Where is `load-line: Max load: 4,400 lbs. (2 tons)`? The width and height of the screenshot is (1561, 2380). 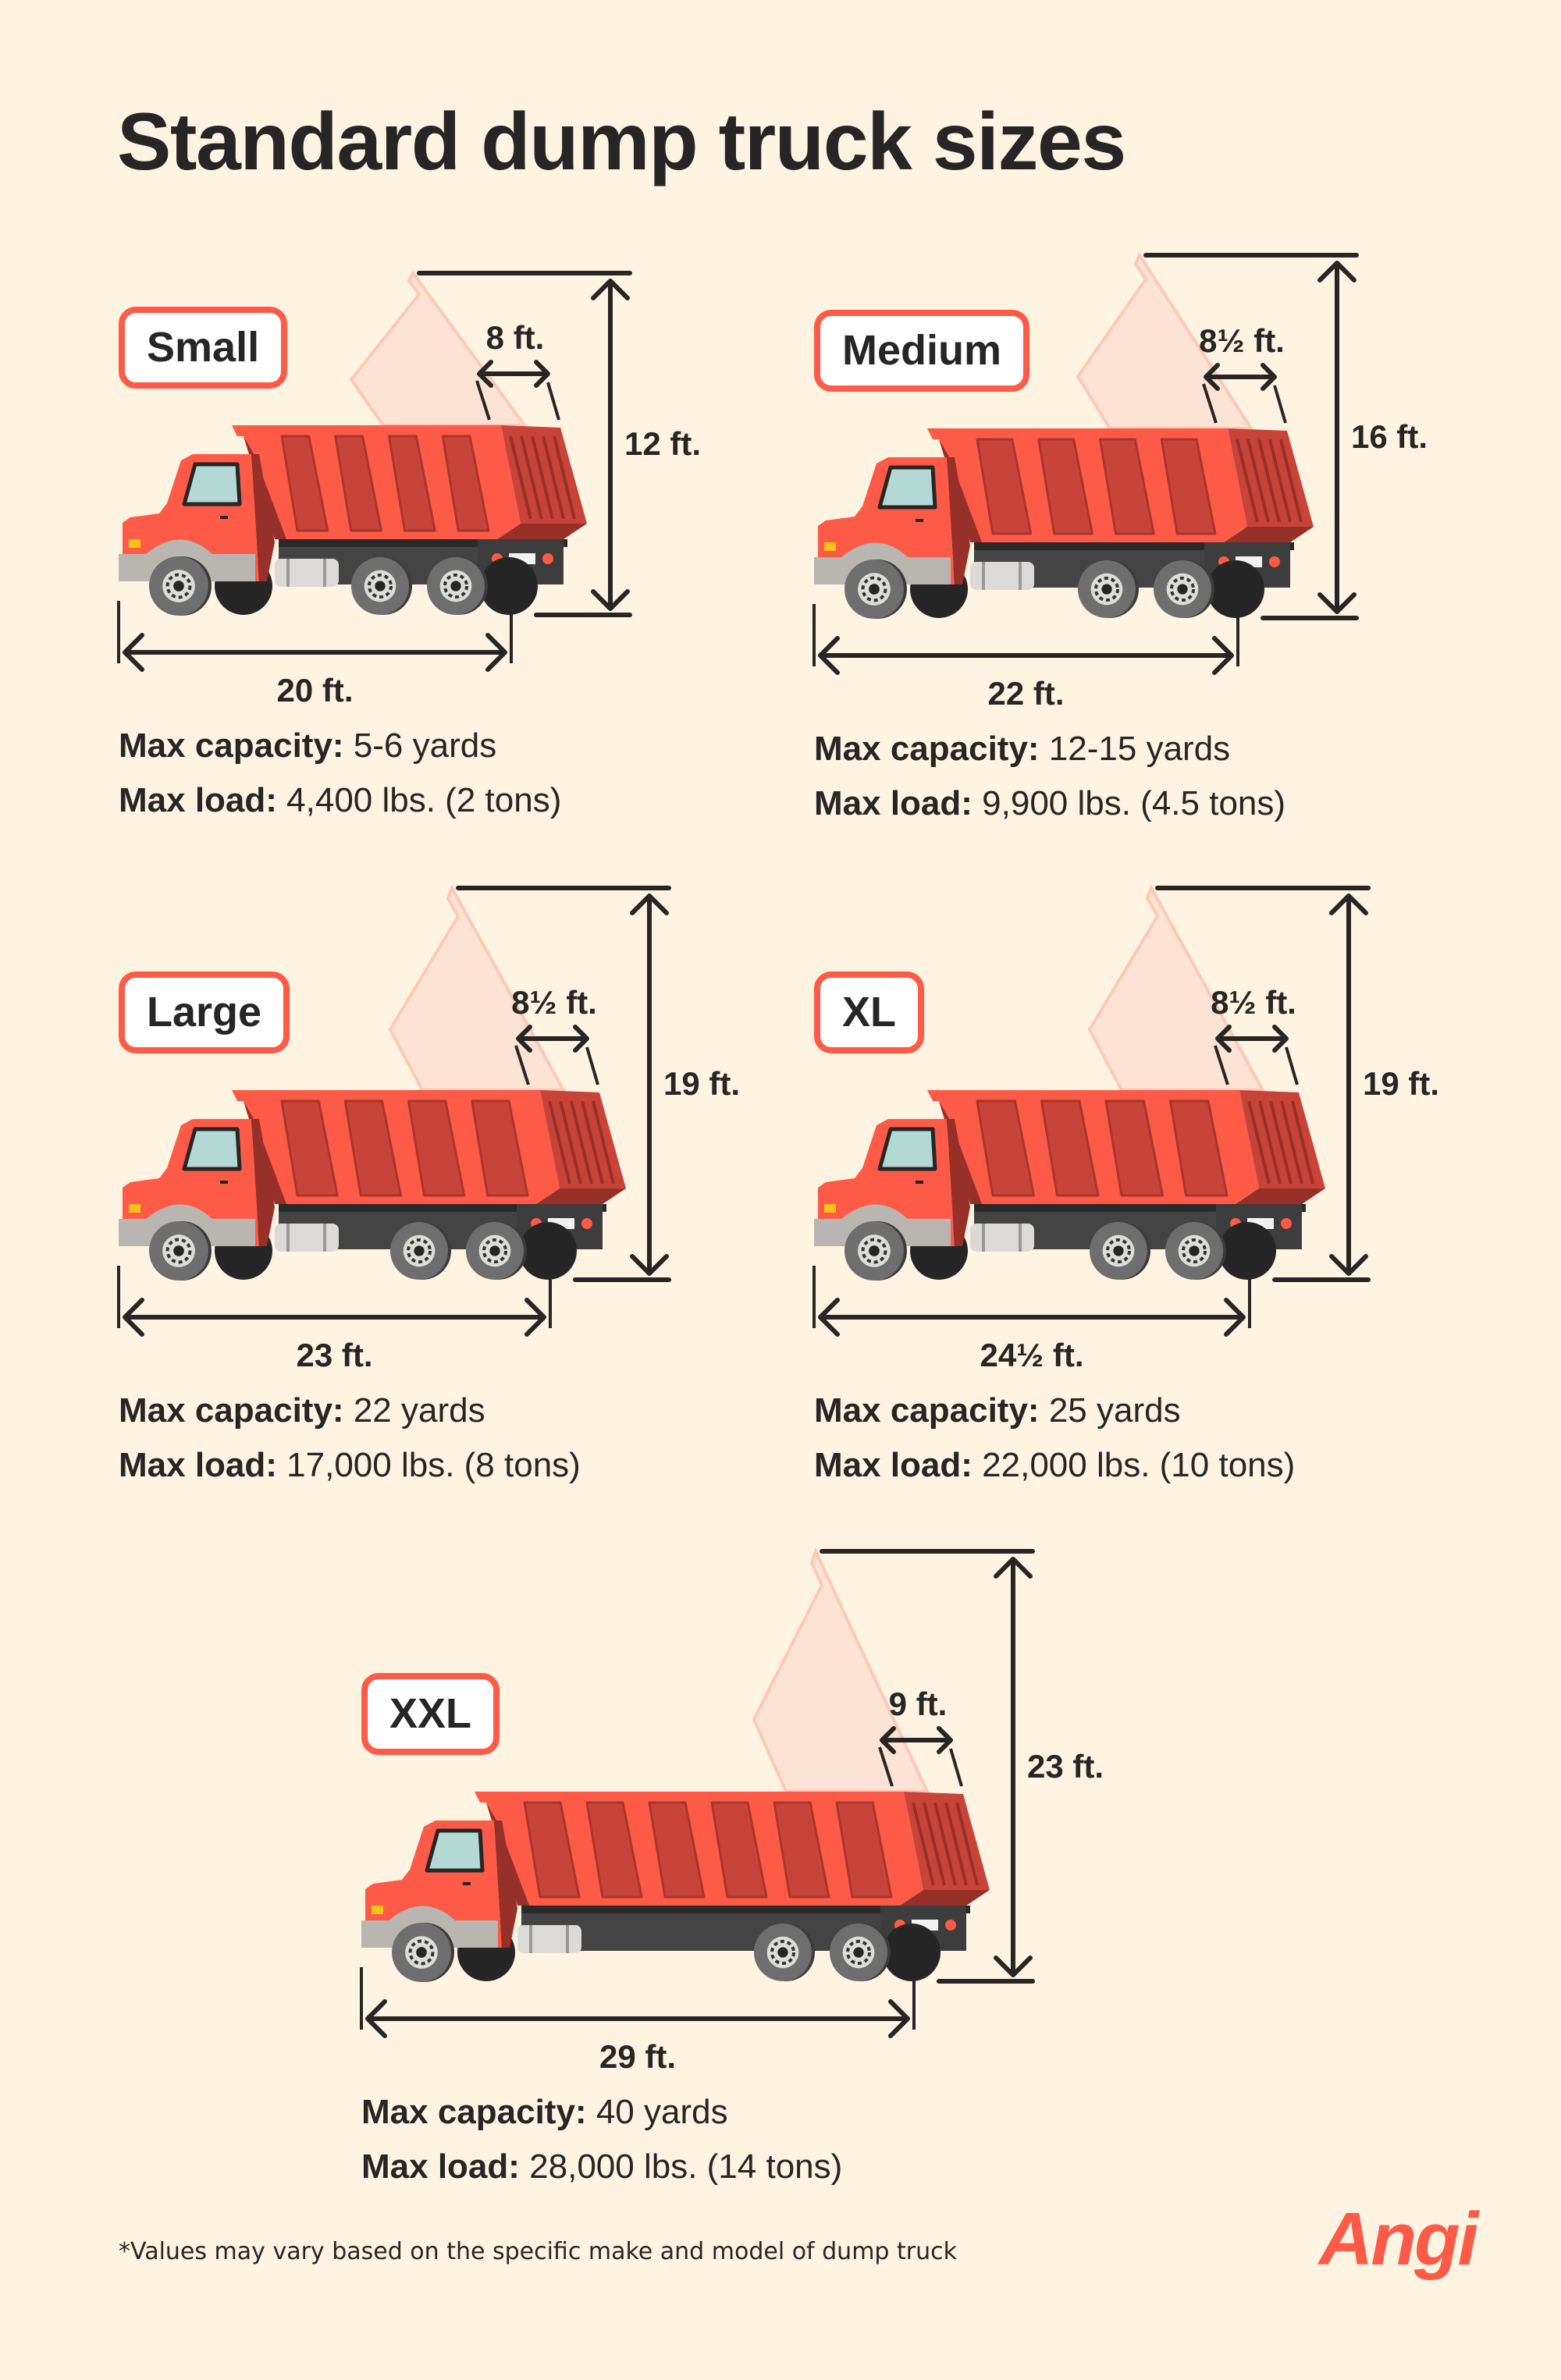
load-line: Max load: 4,400 lbs. (2 tons) is located at coordinates (340, 800).